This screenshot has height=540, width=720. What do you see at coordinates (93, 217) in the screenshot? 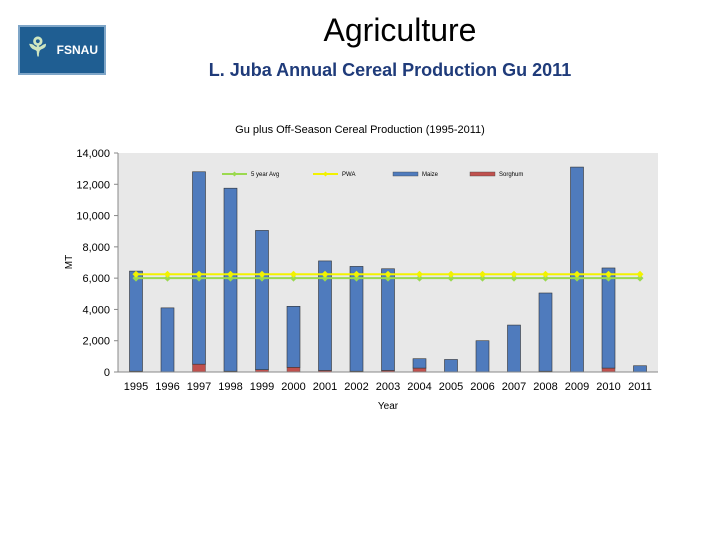
I see `y-tick-label: 10,000` at bounding box center [93, 217].